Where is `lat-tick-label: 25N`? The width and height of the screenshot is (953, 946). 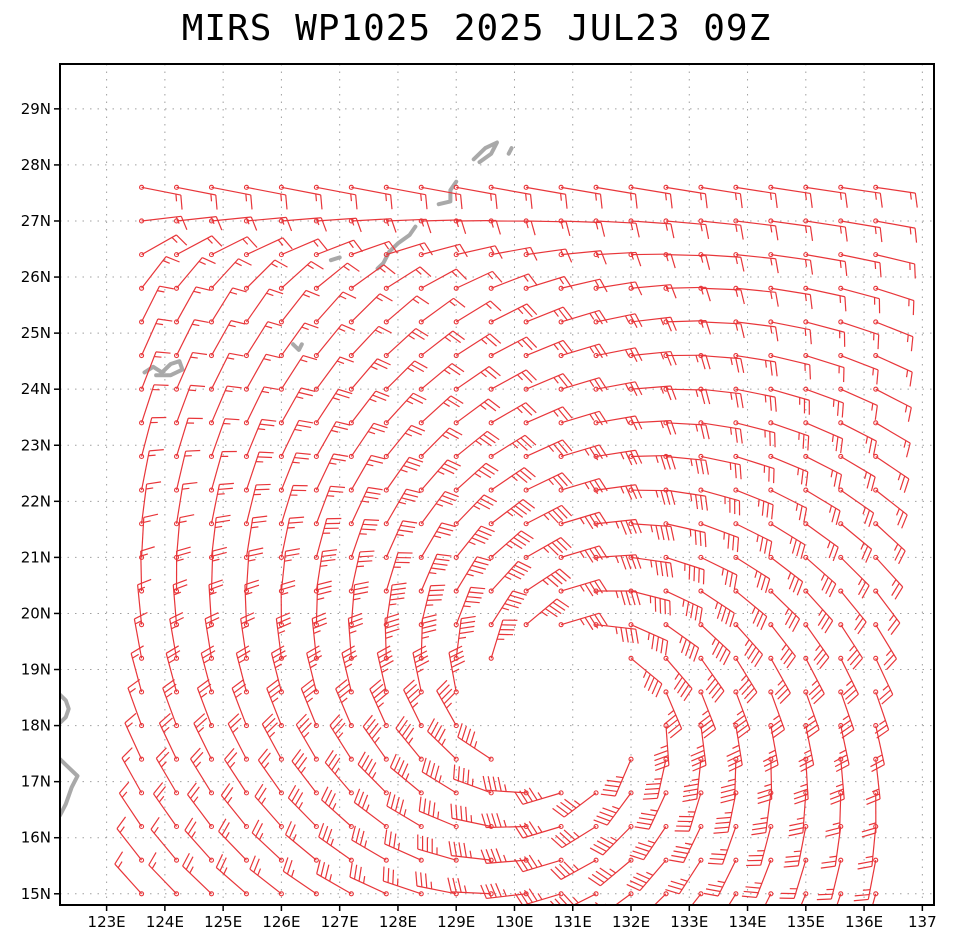
lat-tick-label: 25N is located at coordinates (36, 333).